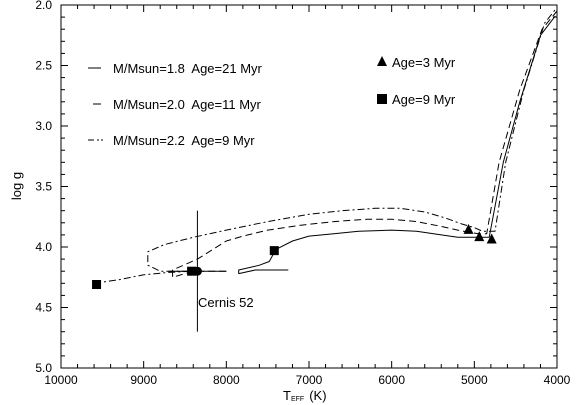 This screenshot has height=405, width=576. What do you see at coordinates (382, 99) in the screenshot?
I see `legend-square-marker` at bounding box center [382, 99].